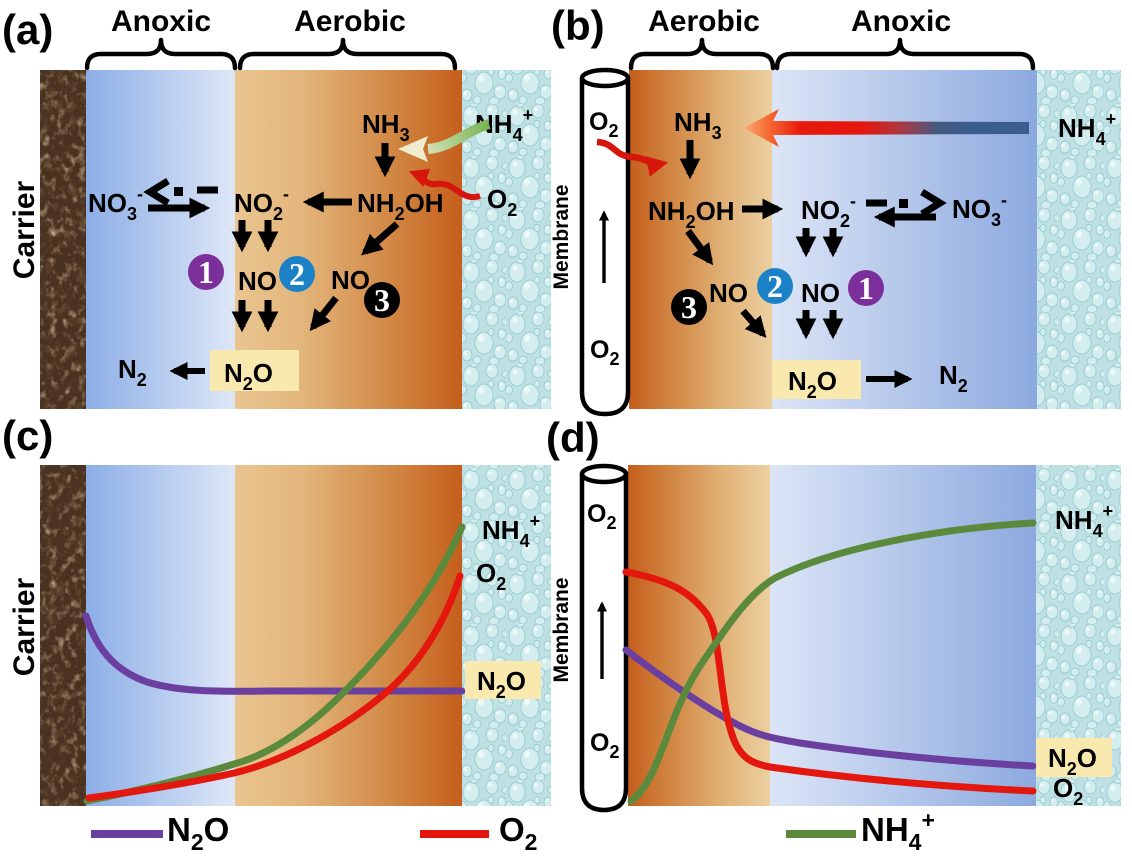 The width and height of the screenshot is (1132, 866). What do you see at coordinates (578, 25) in the screenshot?
I see `svg-text: (b)` at bounding box center [578, 25].